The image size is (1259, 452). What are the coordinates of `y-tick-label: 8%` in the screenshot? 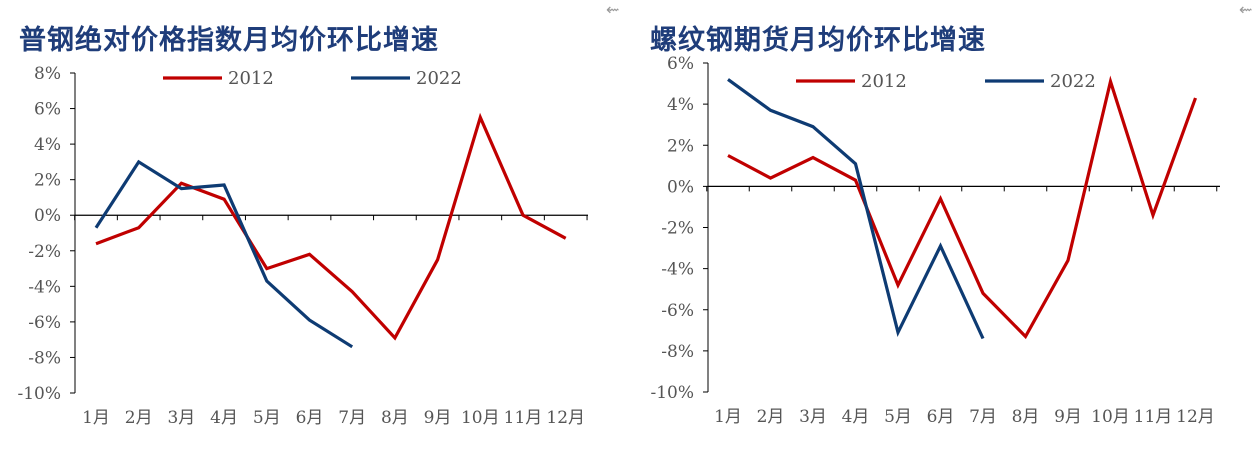 It's located at (47, 74).